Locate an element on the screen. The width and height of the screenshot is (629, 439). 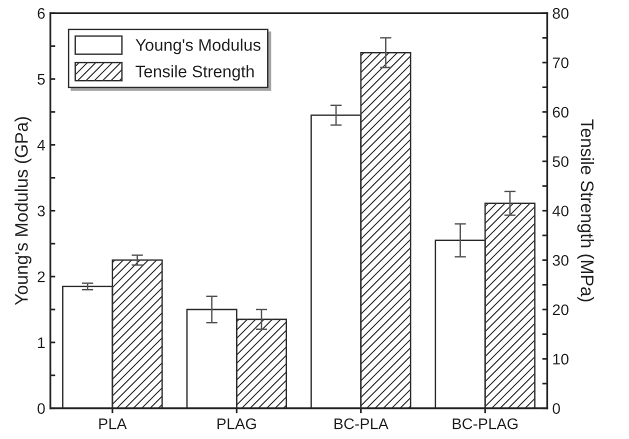
y2-tick-label: 10 is located at coordinates (560, 359).